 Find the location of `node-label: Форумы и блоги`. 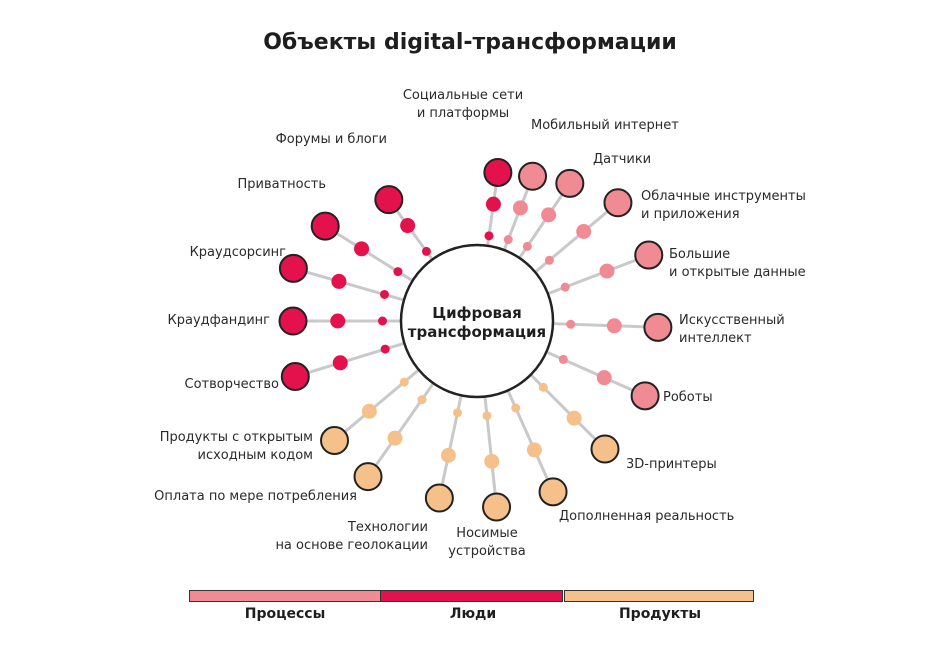

node-label: Форумы и блоги is located at coordinates (331, 139).